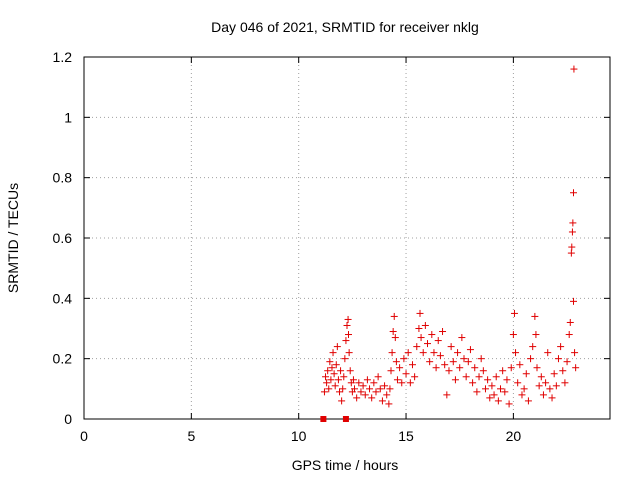  What do you see at coordinates (299, 436) in the screenshot?
I see `x-tick-label: 10` at bounding box center [299, 436].